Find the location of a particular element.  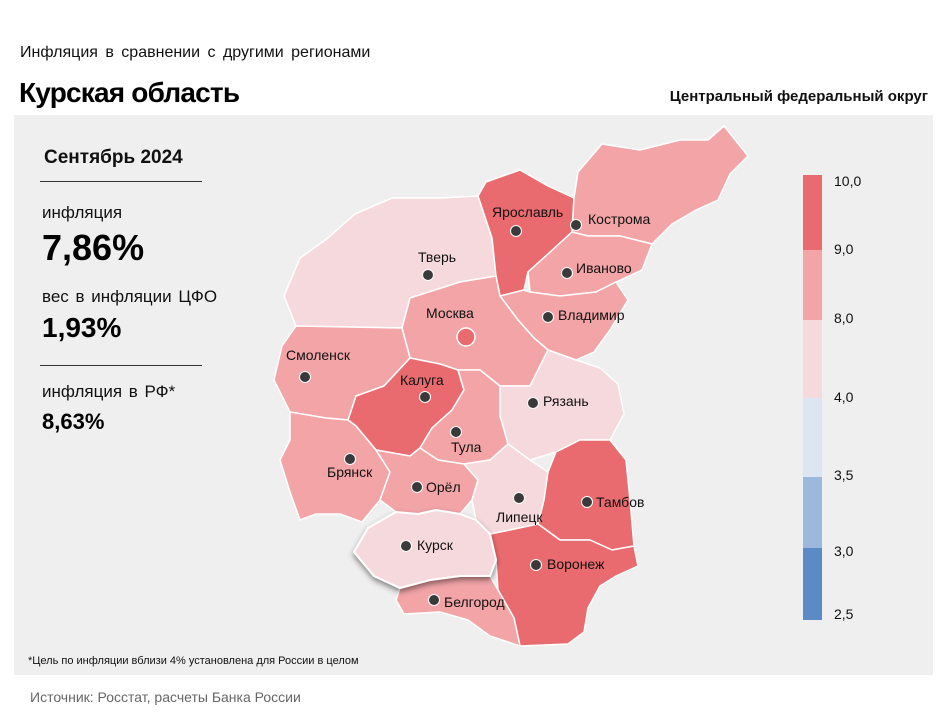

weight-label: вес в инфляции ЦФО is located at coordinates (130, 296).